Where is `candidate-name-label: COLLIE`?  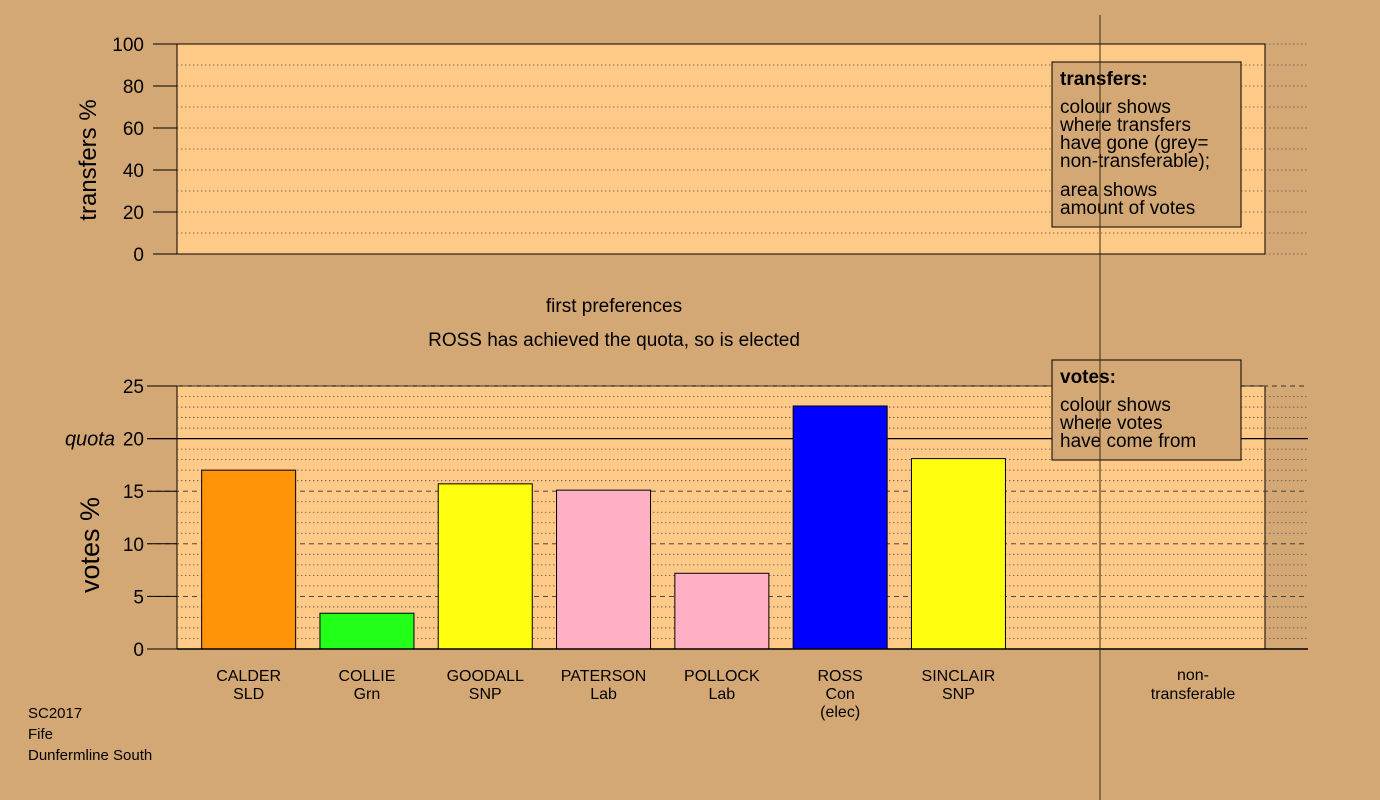 candidate-name-label: COLLIE is located at coordinates (366, 676).